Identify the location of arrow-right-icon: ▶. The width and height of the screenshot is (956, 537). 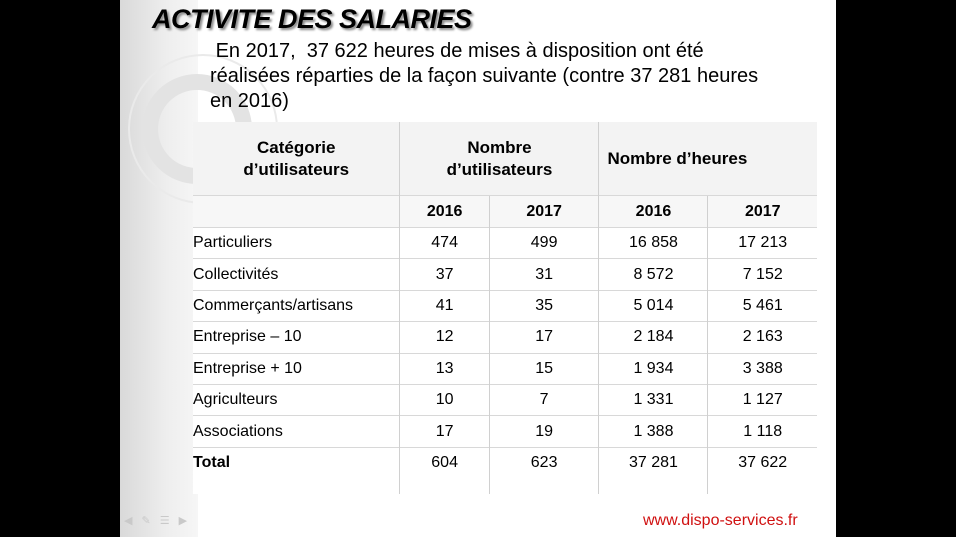
(183, 521).